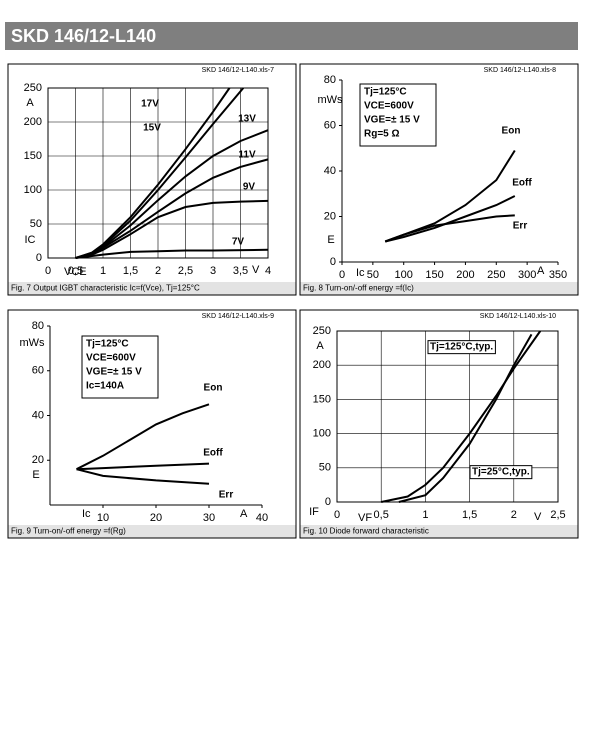 The width and height of the screenshot is (599, 755). Describe the element at coordinates (322, 331) in the screenshot. I see `y-tick-label: 250` at that location.